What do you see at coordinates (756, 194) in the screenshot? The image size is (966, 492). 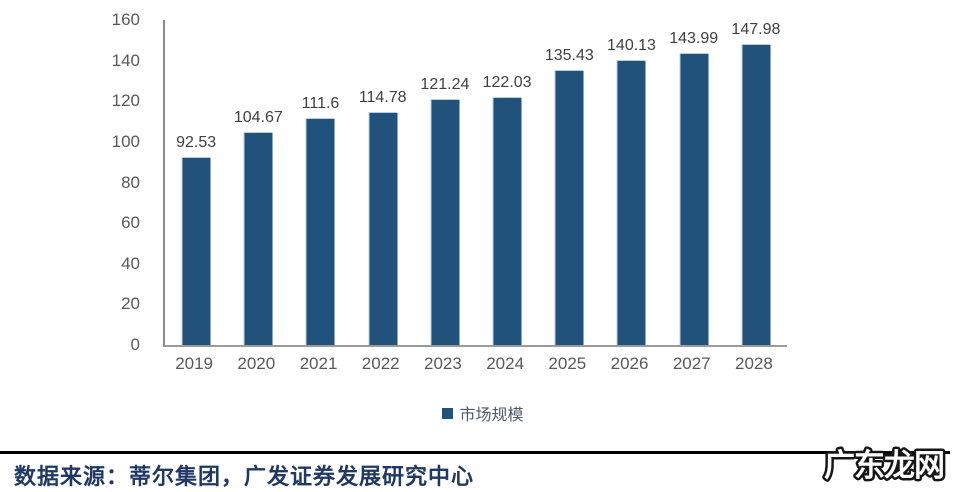 I see `bar-2028` at bounding box center [756, 194].